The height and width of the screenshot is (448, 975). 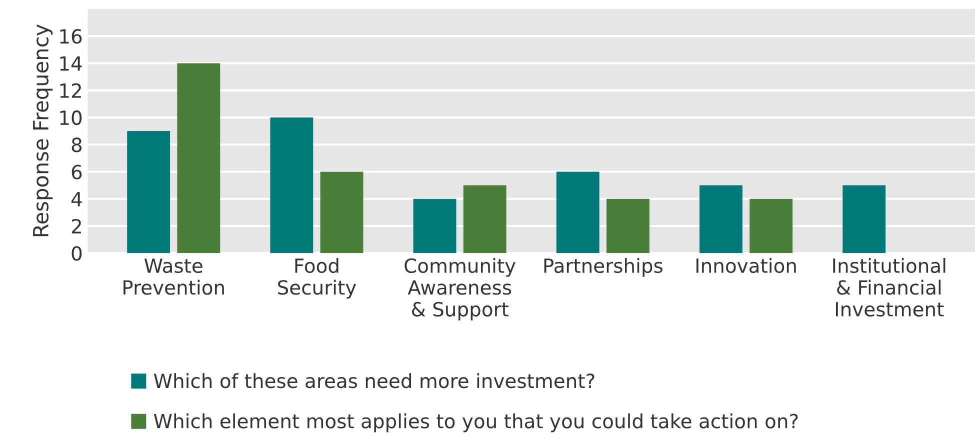 What do you see at coordinates (174, 276) in the screenshot?
I see `x-tick-label: Waste Prevention` at bounding box center [174, 276].